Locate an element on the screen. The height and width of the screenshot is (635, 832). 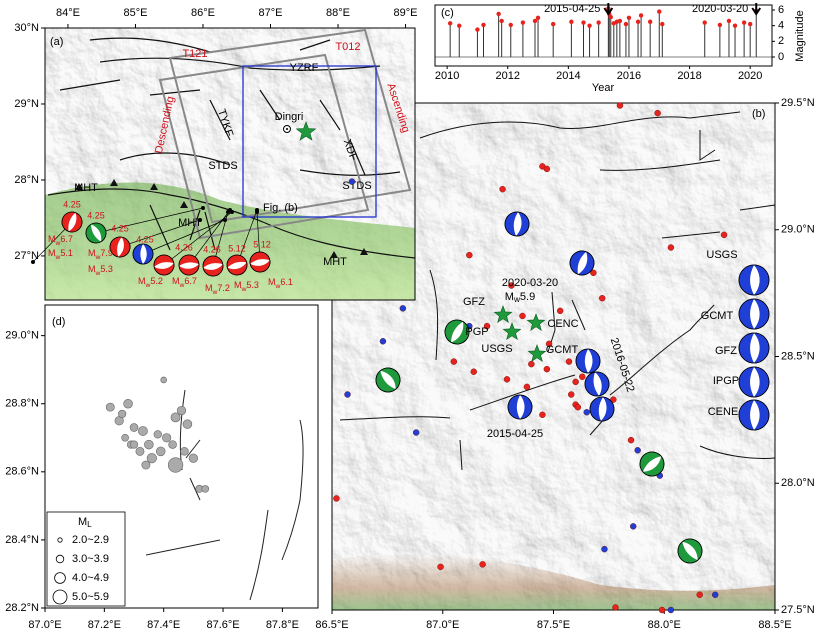
legend-label: 2.0~2.9 is located at coordinates (90, 540).